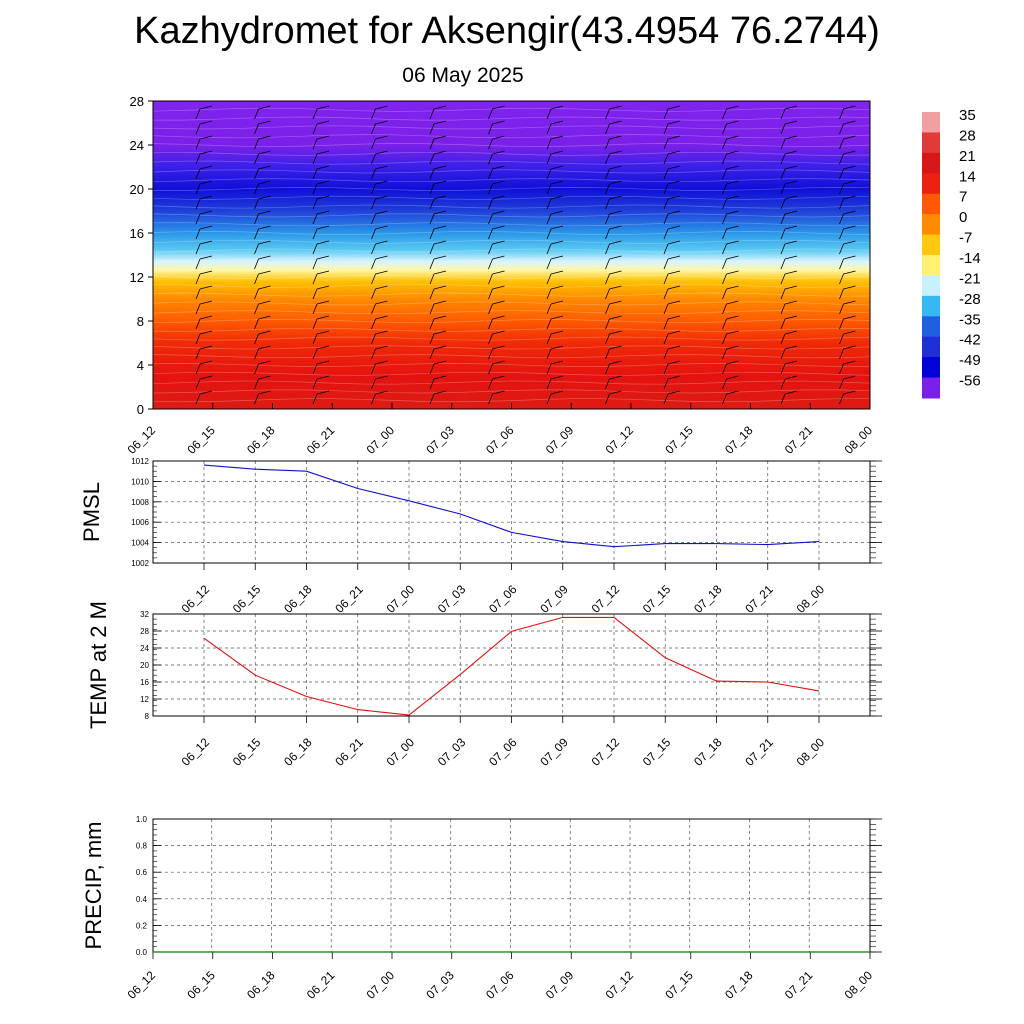  Describe the element at coordinates (140, 502) in the screenshot. I see `y-tick-label: 1008` at that location.